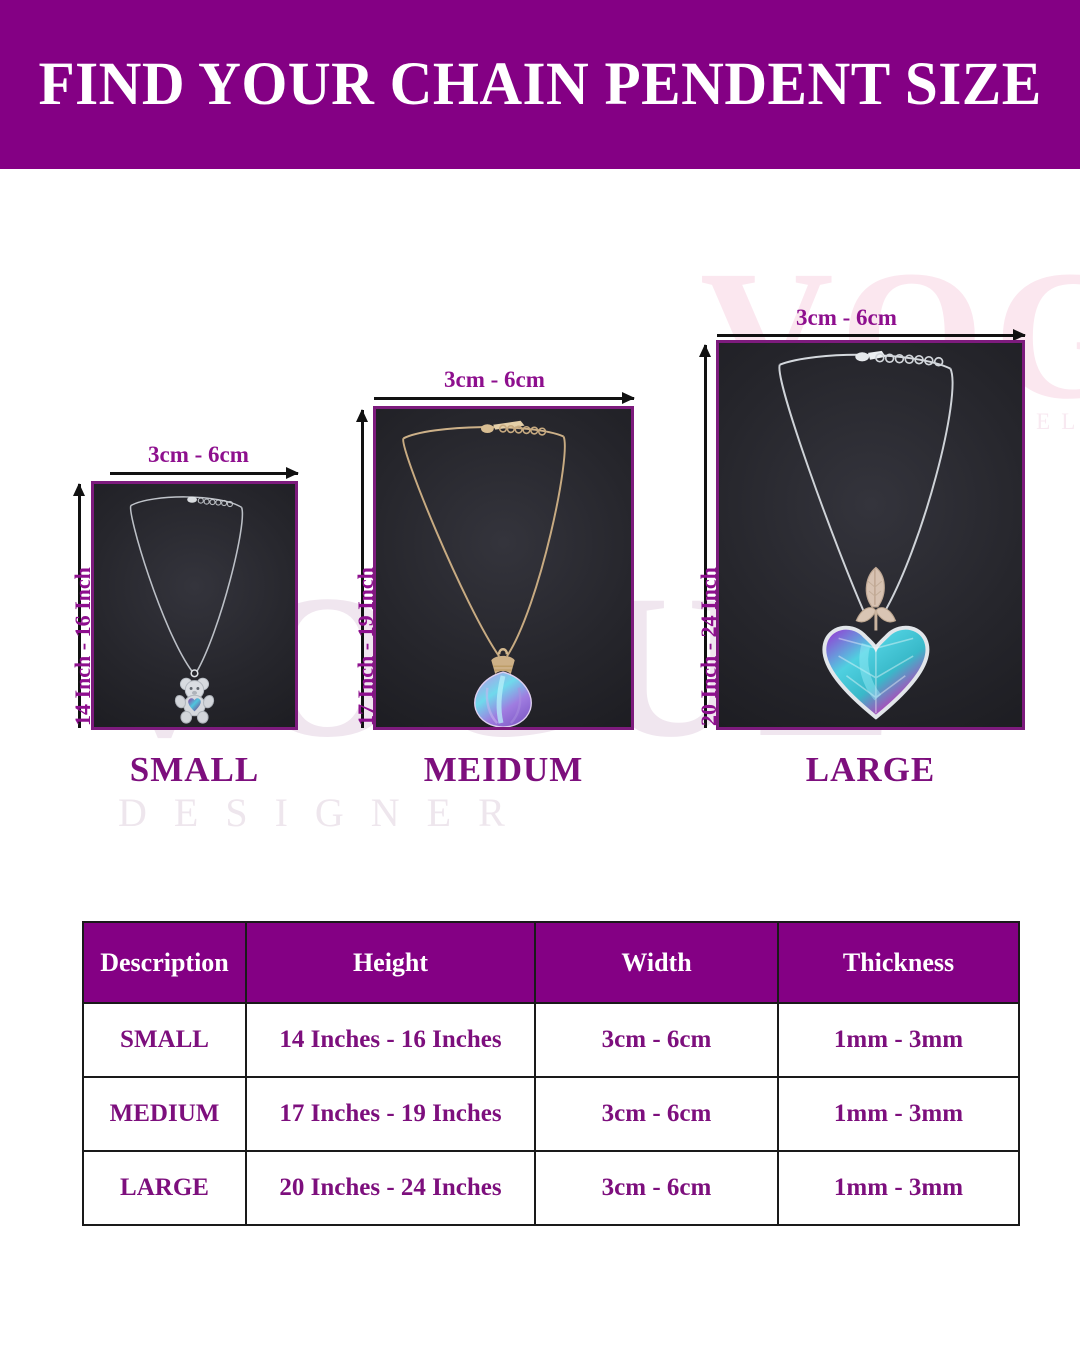 The height and width of the screenshot is (1350, 1080). What do you see at coordinates (846, 317) in the screenshot?
I see `width-label-large: 3cm - 6cm` at bounding box center [846, 317].